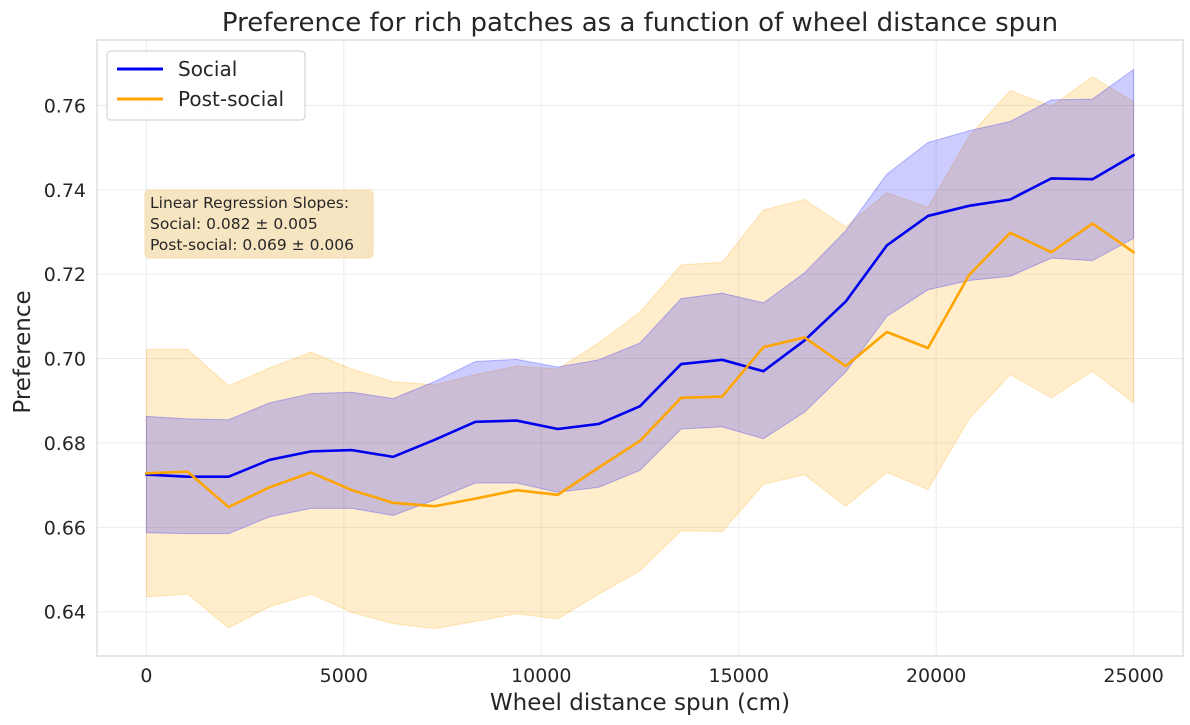 The image size is (1190, 725). What do you see at coordinates (65, 106) in the screenshot?
I see `y-tick-label: 0.76` at bounding box center [65, 106].